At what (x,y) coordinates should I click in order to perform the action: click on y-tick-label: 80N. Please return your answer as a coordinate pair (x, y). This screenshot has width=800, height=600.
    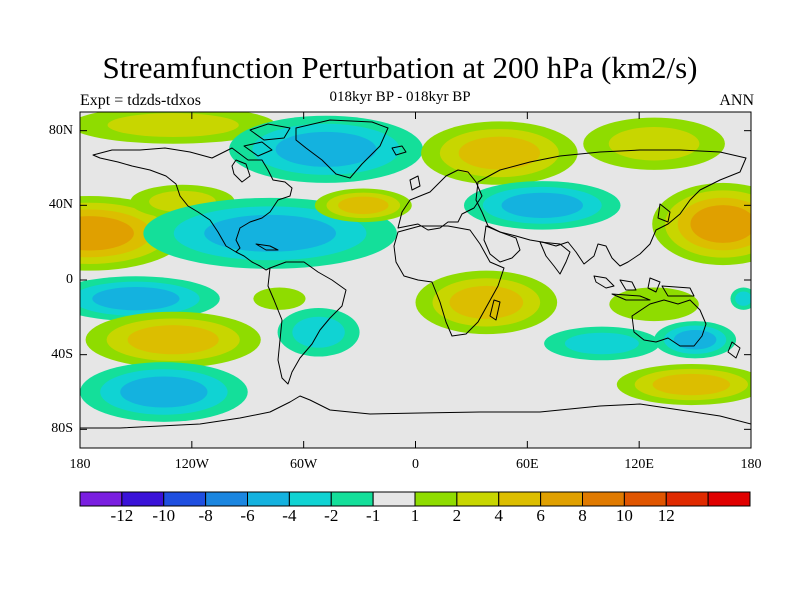
    Looking at the image, I should click on (60, 130).